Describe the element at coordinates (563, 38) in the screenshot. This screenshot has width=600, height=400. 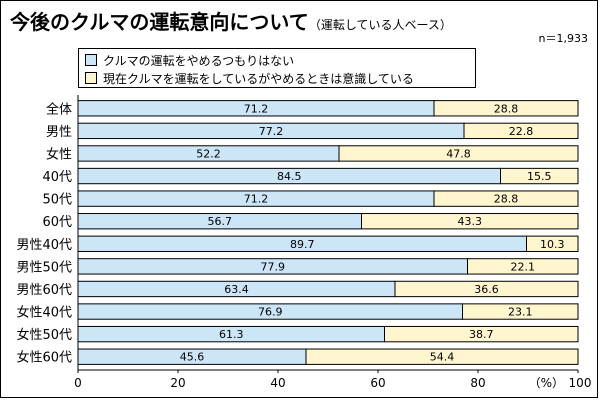
I see `sample-size: n＝1,933` at that location.